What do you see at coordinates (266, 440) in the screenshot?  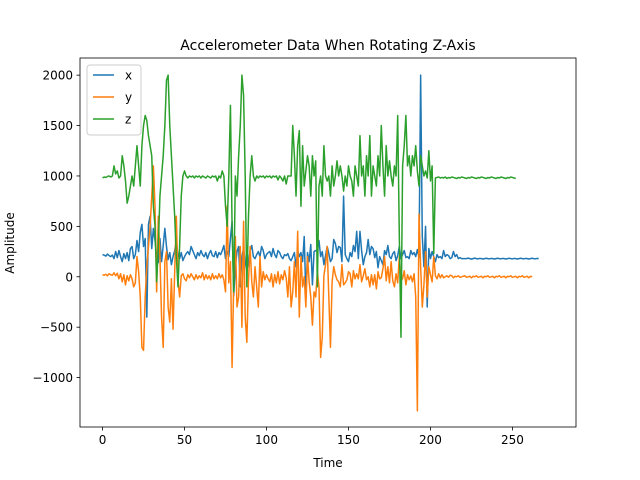 I see `x-tick-label: 100` at bounding box center [266, 440].